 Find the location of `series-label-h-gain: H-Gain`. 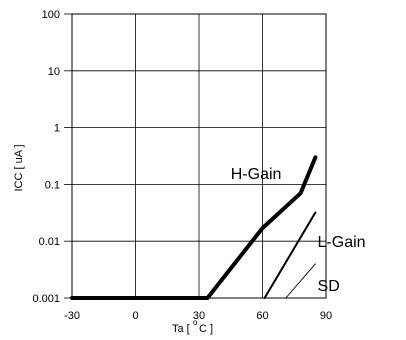

series-label-h-gain: H-Gain is located at coordinates (256, 174).